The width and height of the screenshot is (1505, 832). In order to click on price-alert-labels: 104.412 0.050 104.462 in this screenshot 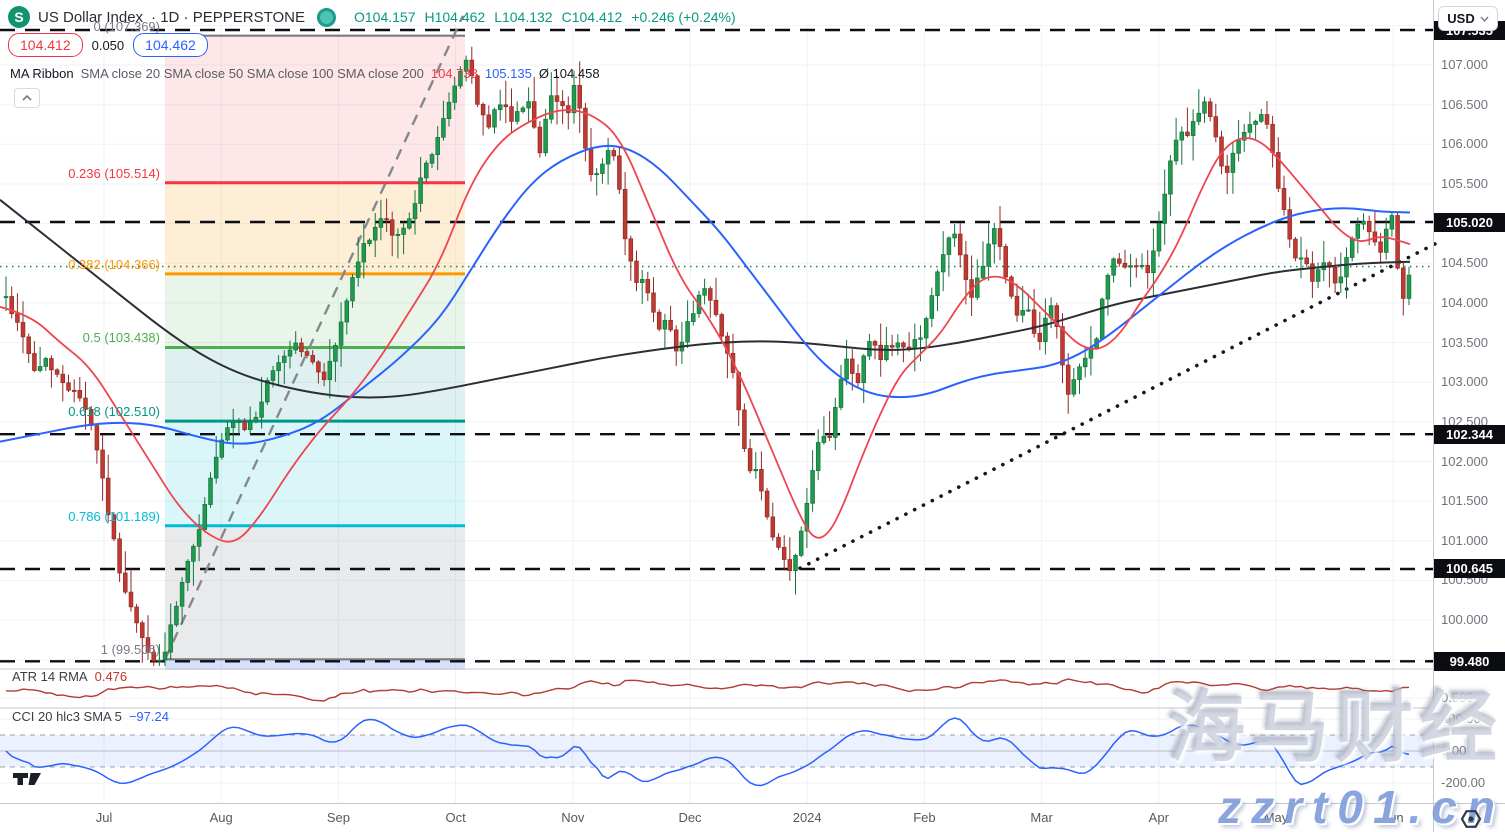, I will do `click(108, 45)`.